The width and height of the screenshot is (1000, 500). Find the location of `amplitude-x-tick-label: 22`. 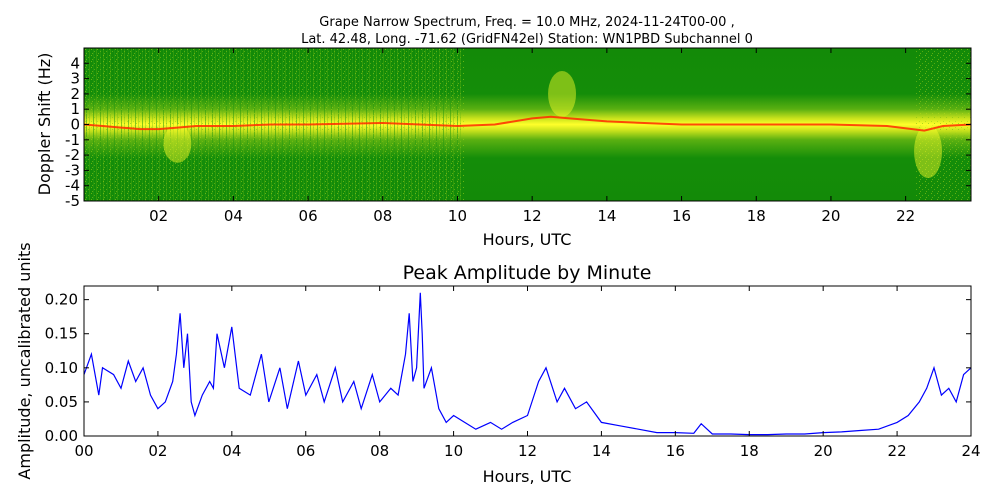

amplitude-x-tick-label: 22 is located at coordinates (897, 451).